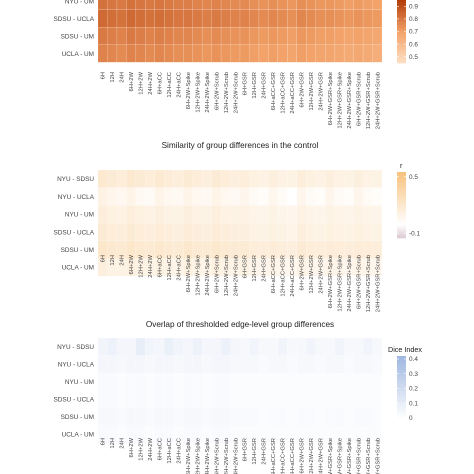 The height and width of the screenshot is (474, 474). Describe the element at coordinates (255, 451) in the screenshot. I see `column-label: 12H+GSR` at that location.